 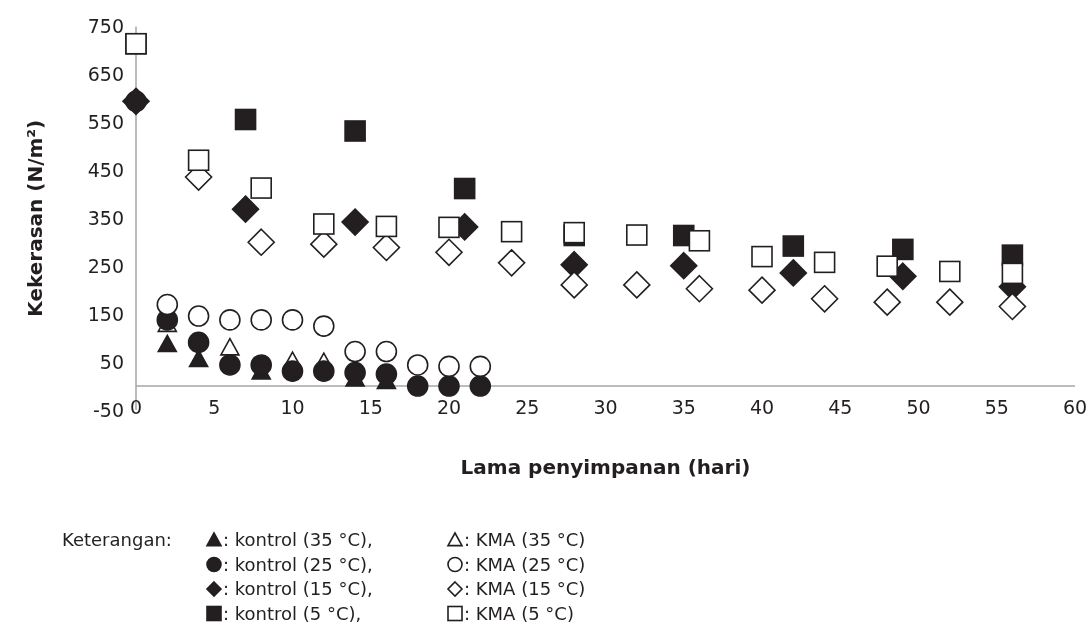 I want to click on y-tick-label: 150, so click(x=105, y=313).